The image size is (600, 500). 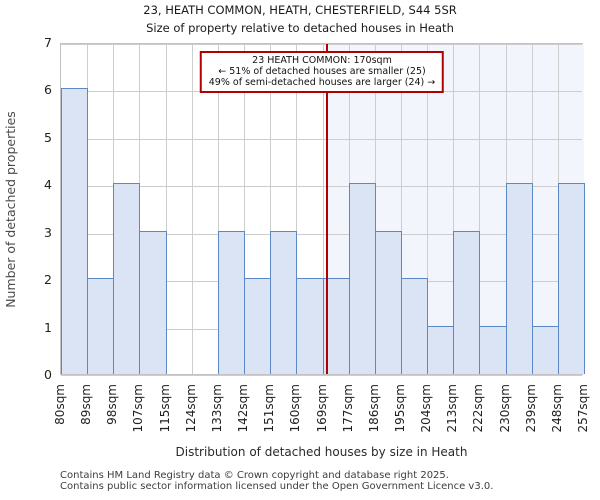 What do you see at coordinates (48, 137) in the screenshot?
I see `y-tick-label: 5` at bounding box center [48, 137].